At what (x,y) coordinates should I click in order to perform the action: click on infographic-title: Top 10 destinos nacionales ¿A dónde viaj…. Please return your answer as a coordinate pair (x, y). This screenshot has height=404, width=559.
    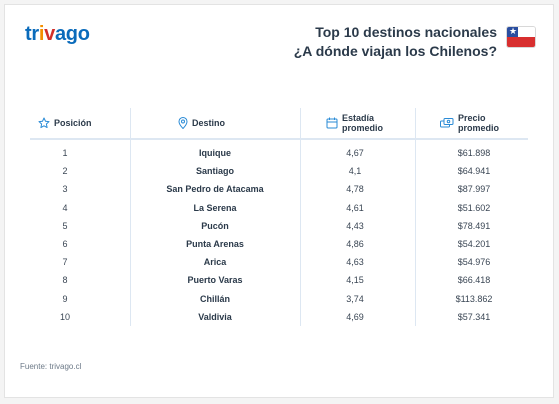
    Looking at the image, I should click on (395, 42).